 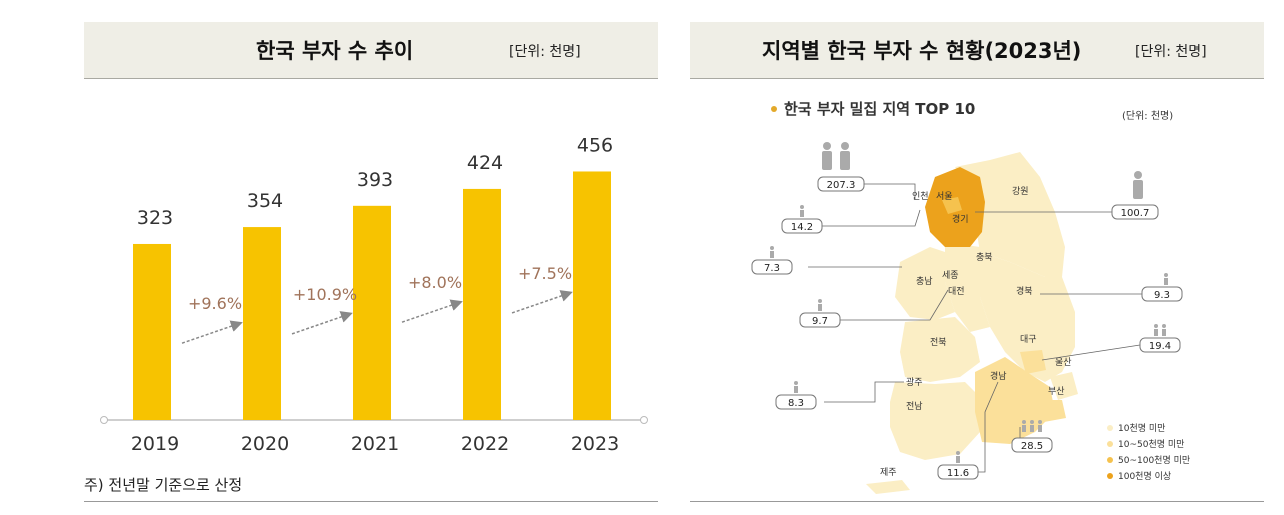 I want to click on region-ulsan, so click(x=1064, y=386).